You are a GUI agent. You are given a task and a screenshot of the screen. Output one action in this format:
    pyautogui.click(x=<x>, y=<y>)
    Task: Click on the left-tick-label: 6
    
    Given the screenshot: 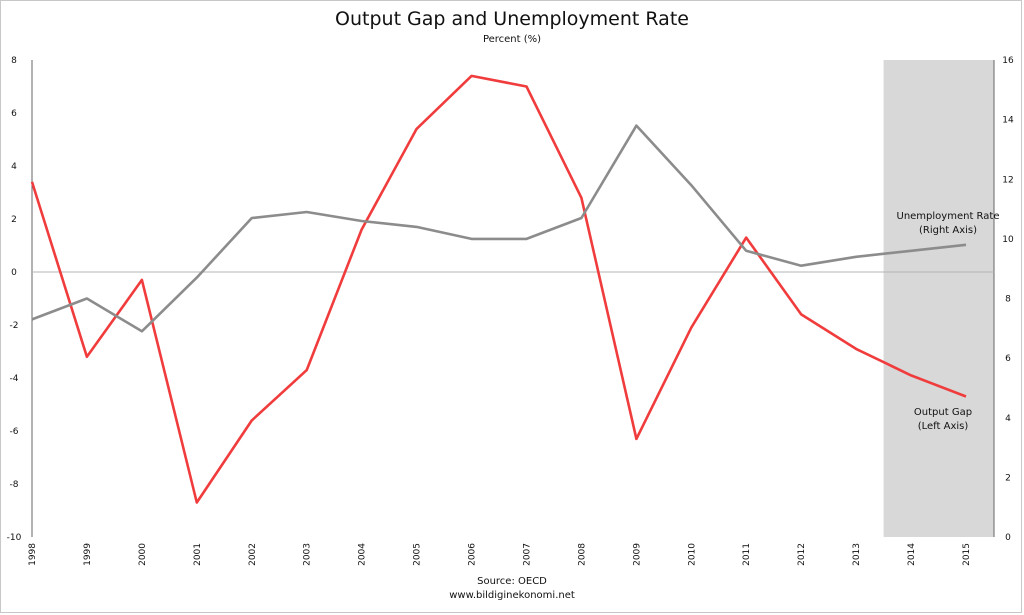 What is the action you would take?
    pyautogui.click(x=14, y=114)
    